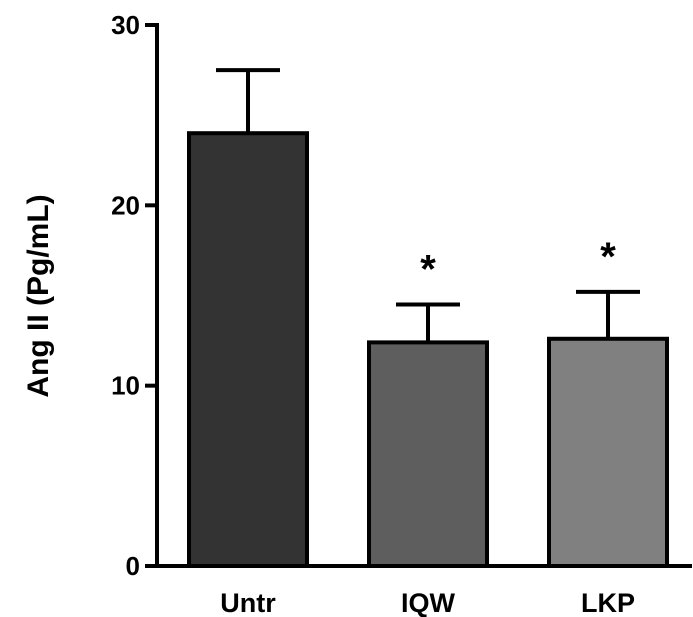 This screenshot has height=617, width=693. I want to click on y-axis-title: Ang II (Pg/mL), so click(38, 295).